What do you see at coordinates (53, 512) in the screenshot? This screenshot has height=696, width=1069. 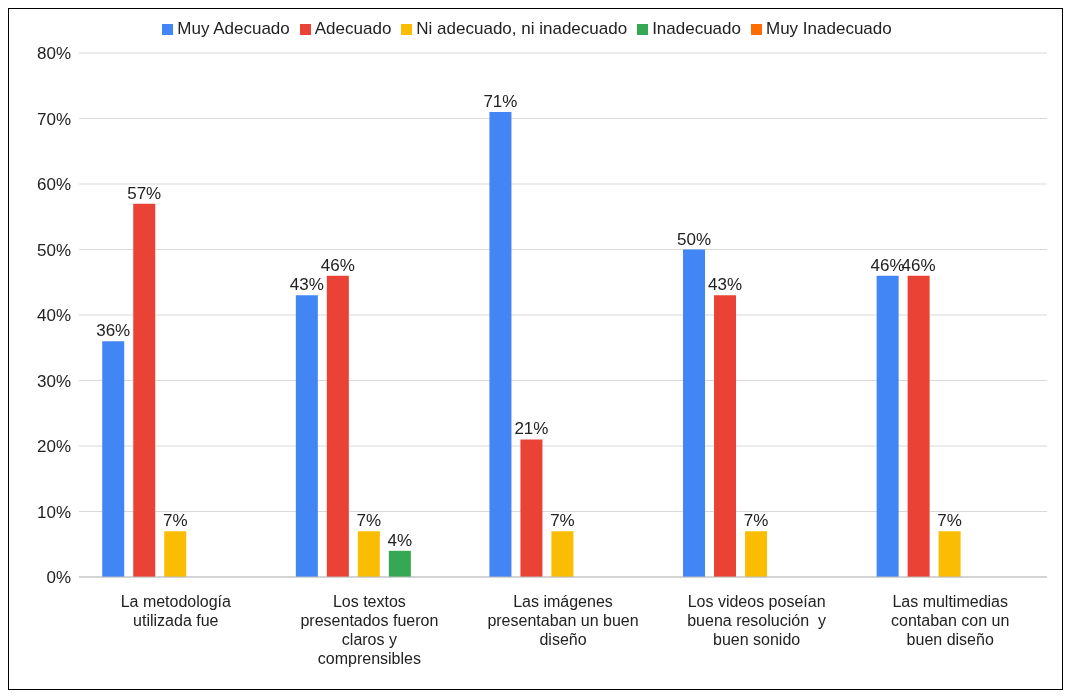 I see `y-tick-label: 10%` at bounding box center [53, 512].